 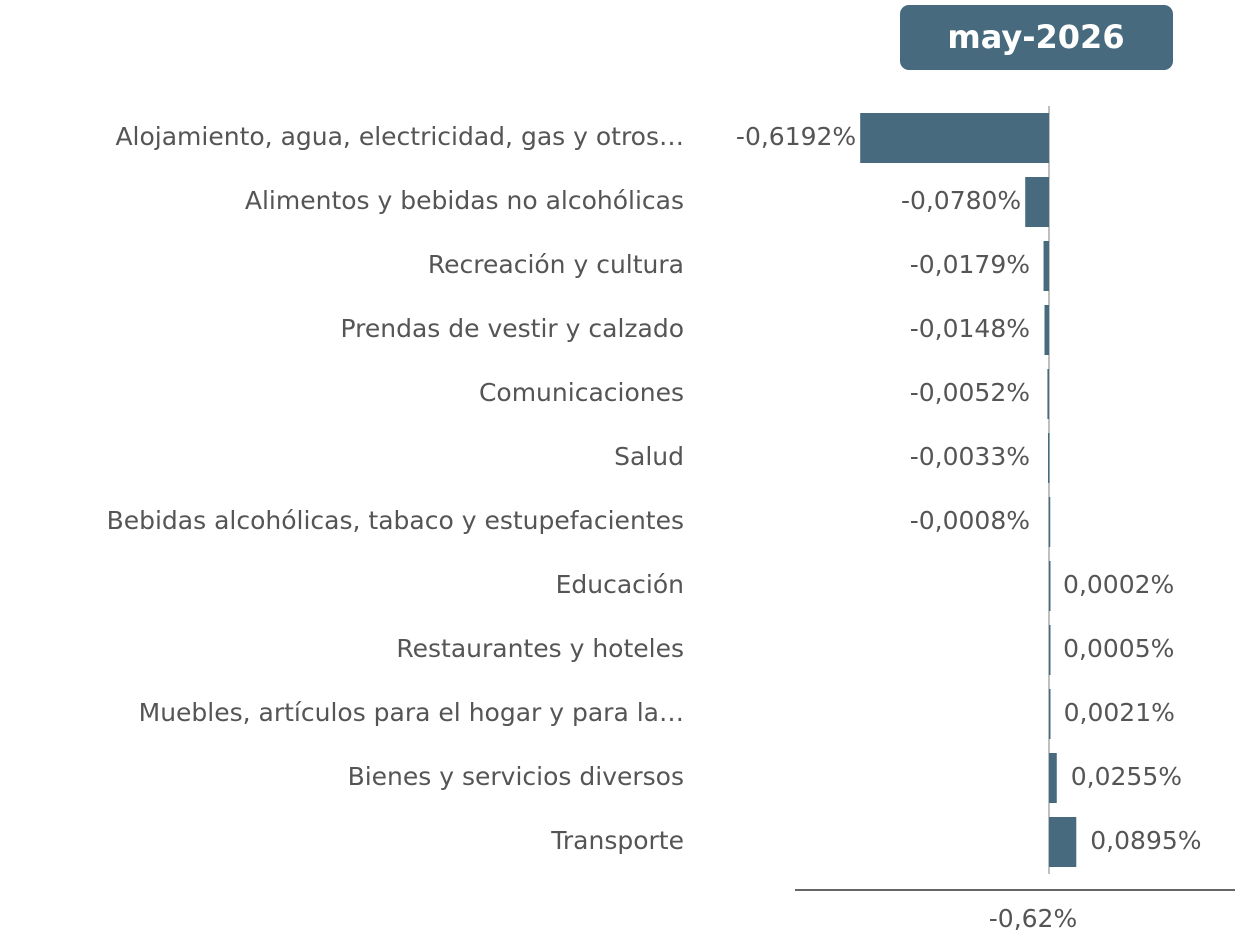 I want to click on category-label: Prendas de vestir y calzado, so click(x=512, y=328).